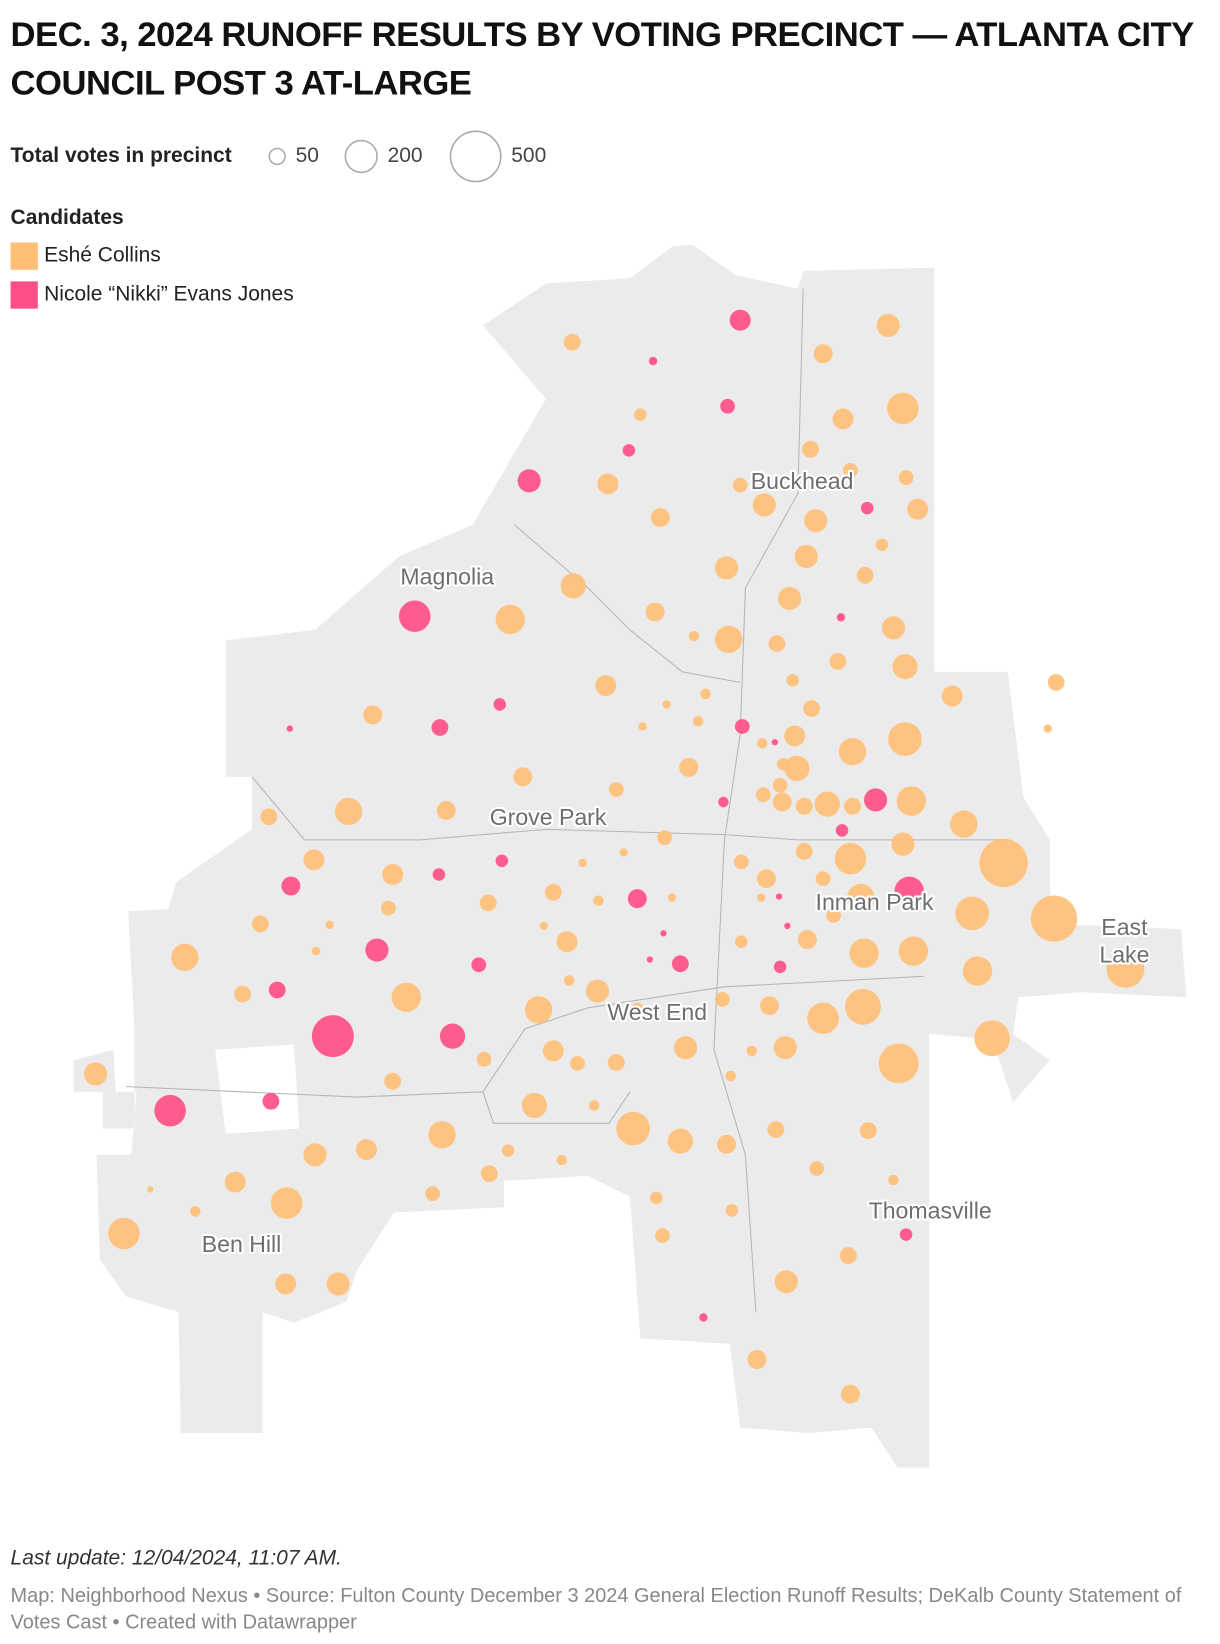 This screenshot has height=1644, width=1220. I want to click on place-label: Thomasville, so click(930, 1211).